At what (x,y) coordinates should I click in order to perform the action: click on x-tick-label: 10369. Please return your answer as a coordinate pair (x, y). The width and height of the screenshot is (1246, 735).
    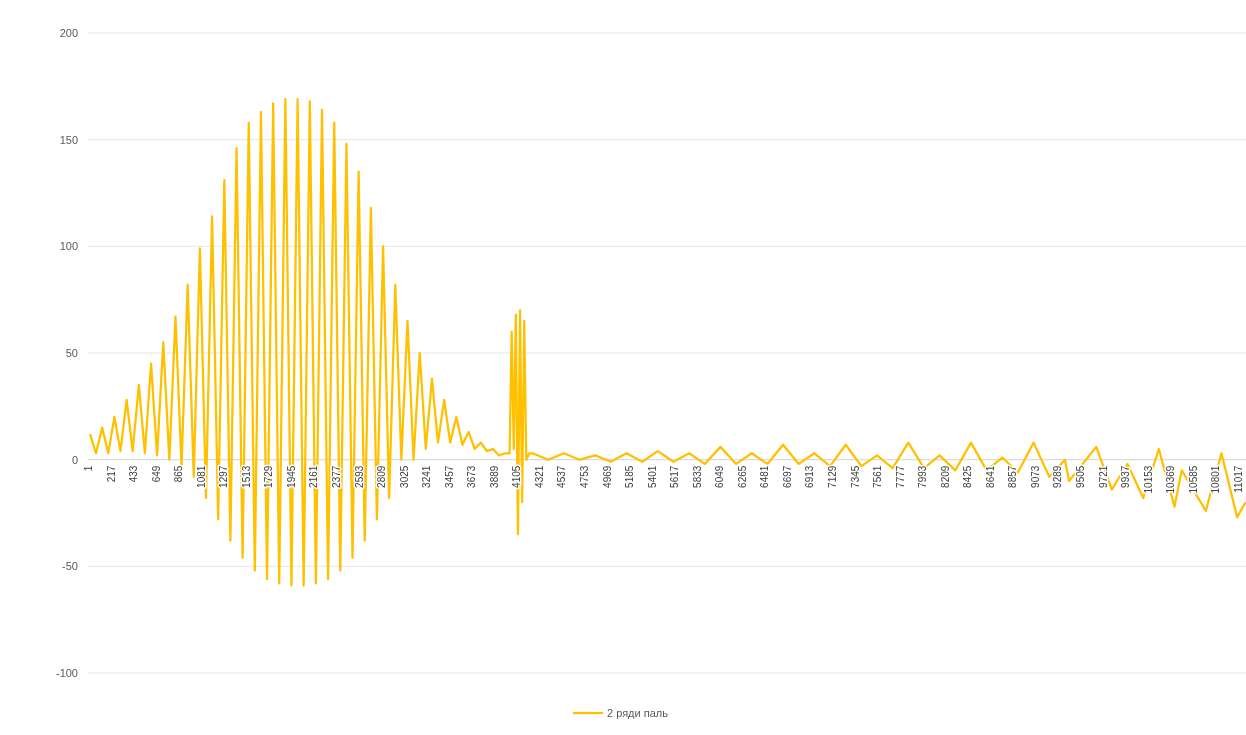
    Looking at the image, I should click on (1171, 479).